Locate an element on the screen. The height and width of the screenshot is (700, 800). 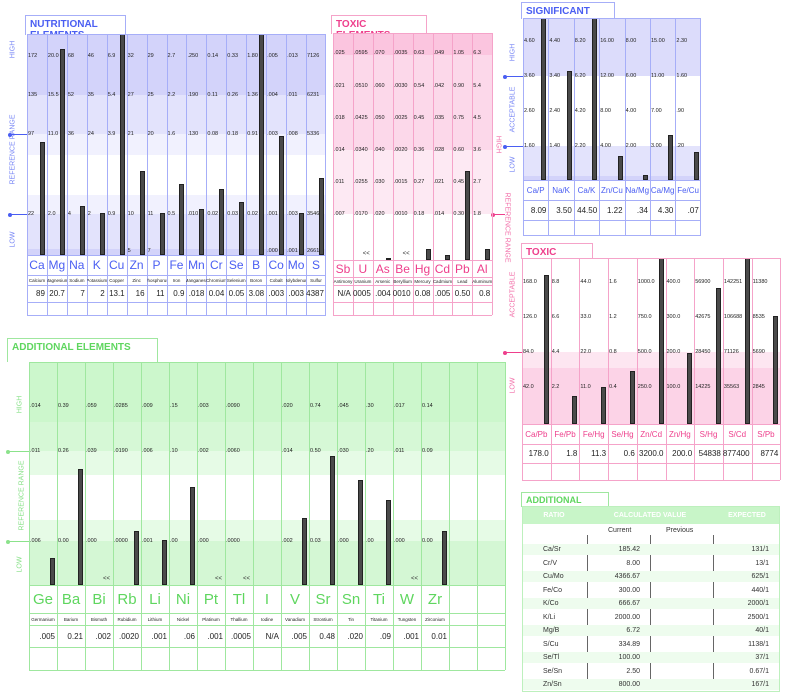
element-value: 3.08 is located at coordinates (256, 293).